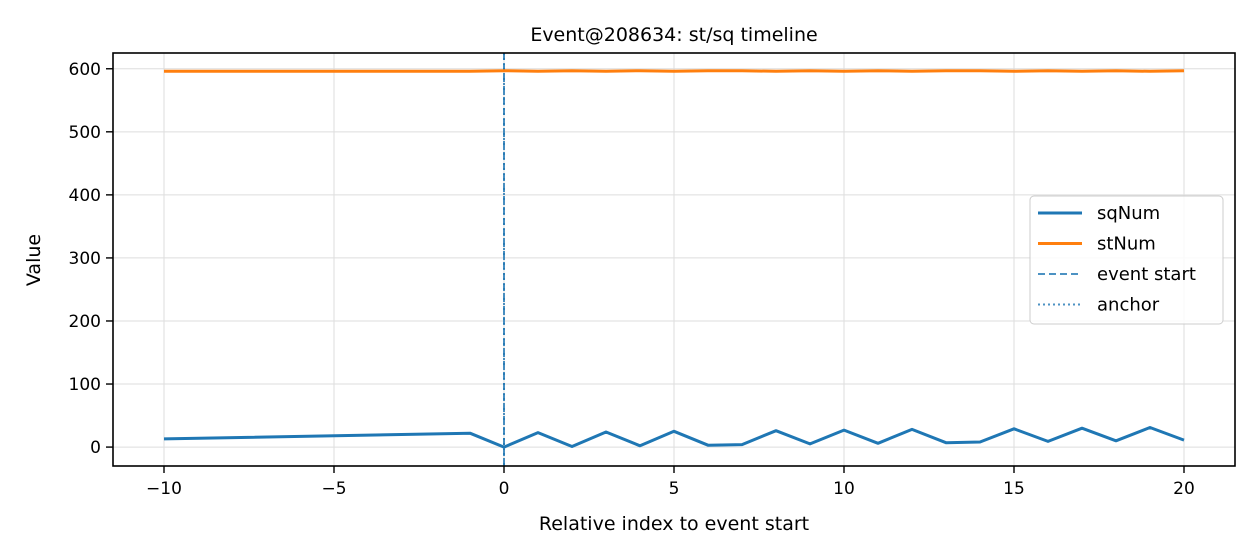 The image size is (1260, 560). Describe the element at coordinates (1128, 213) in the screenshot. I see `legend-label: sqNum` at that location.